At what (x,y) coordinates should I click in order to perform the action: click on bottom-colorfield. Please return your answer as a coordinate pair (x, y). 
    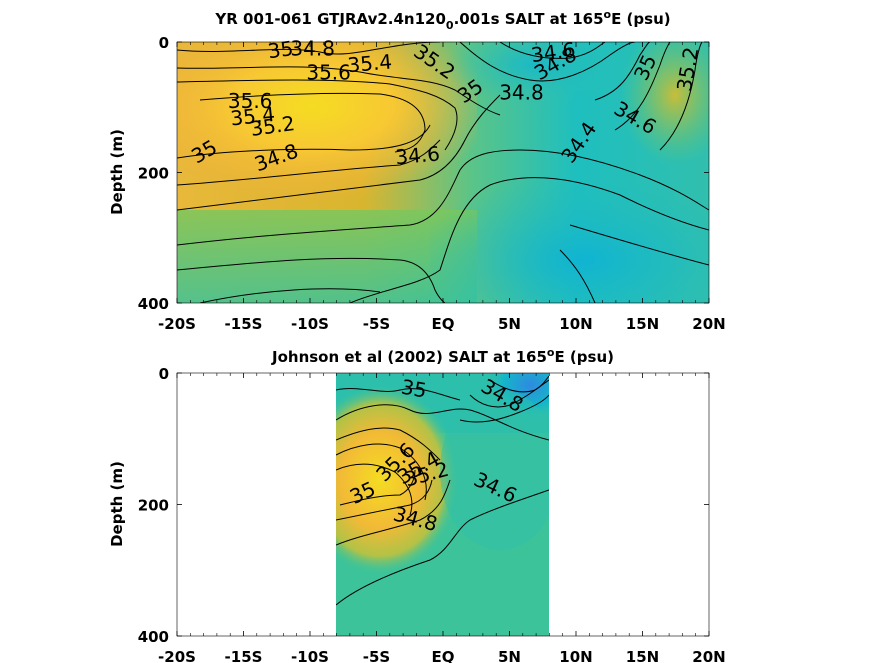
    Looking at the image, I should click on (442, 504).